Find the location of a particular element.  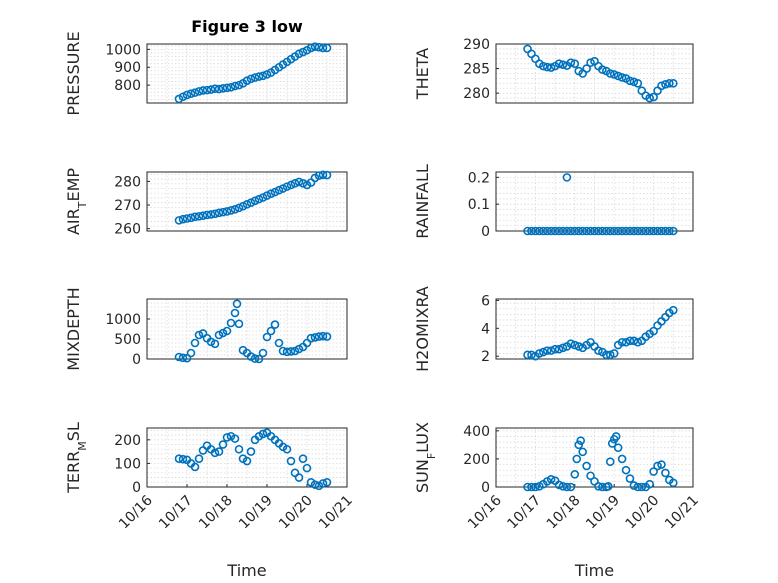

y-axis-label: AIRTEMP is located at coordinates (76, 201).